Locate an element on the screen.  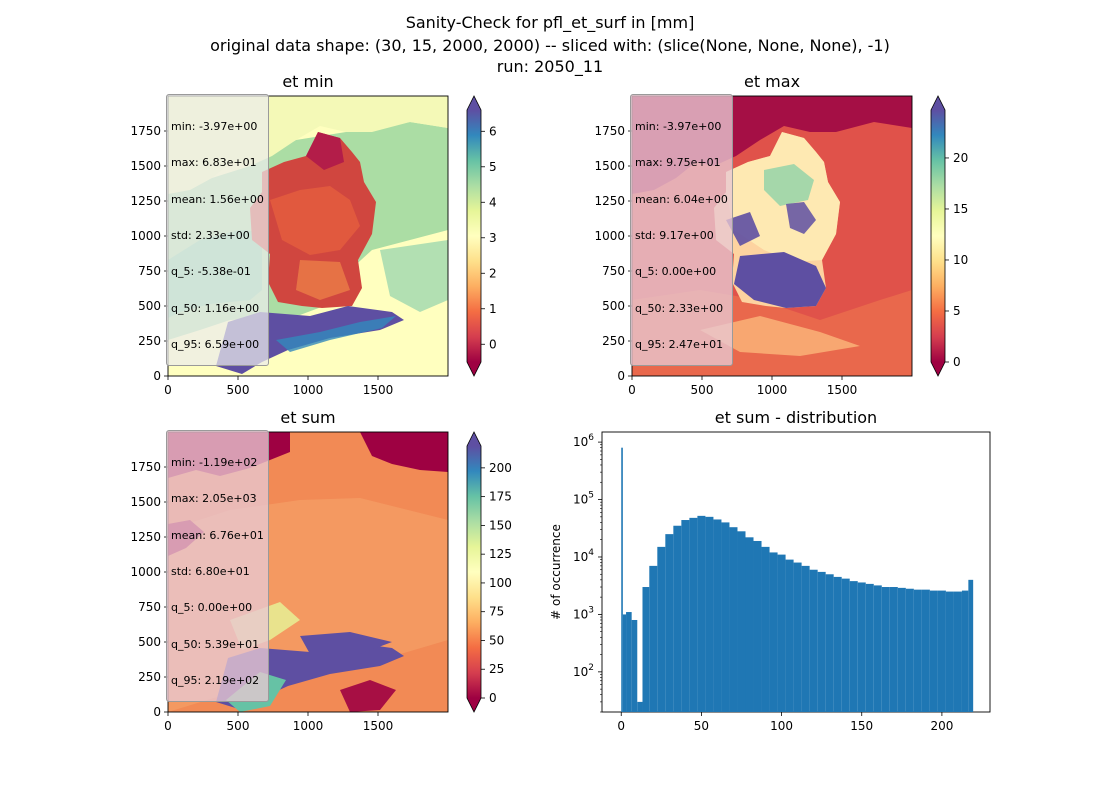
y-tick-label: 10² is located at coordinates (583, 671).